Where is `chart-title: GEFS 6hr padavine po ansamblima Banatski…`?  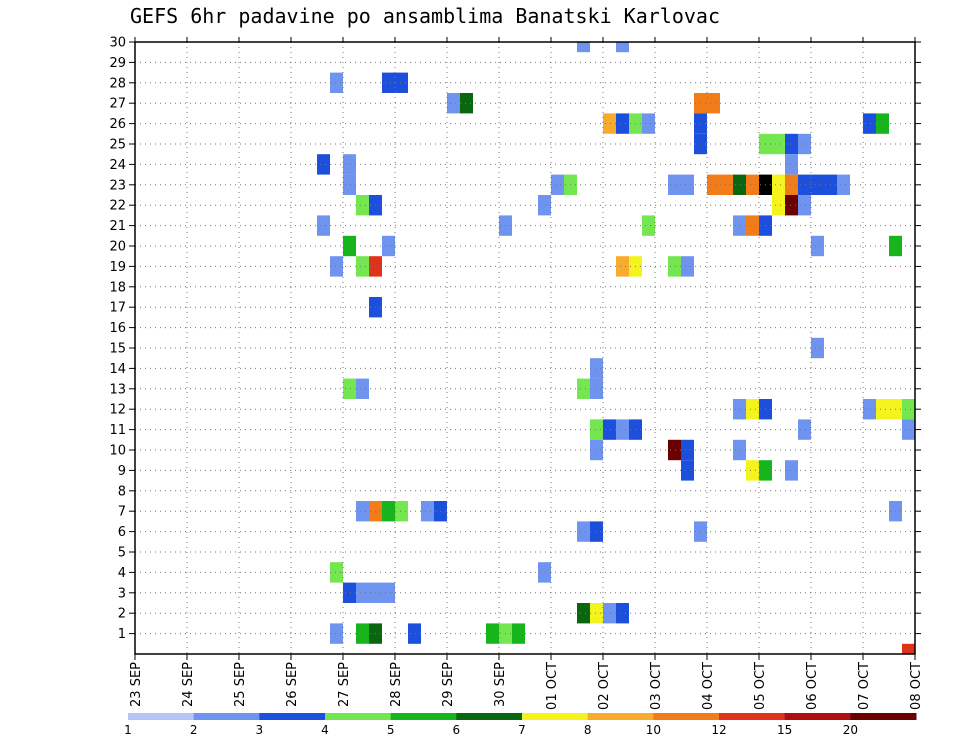
chart-title: GEFS 6hr padavine po ansamblima Banatski… is located at coordinates (425, 16).